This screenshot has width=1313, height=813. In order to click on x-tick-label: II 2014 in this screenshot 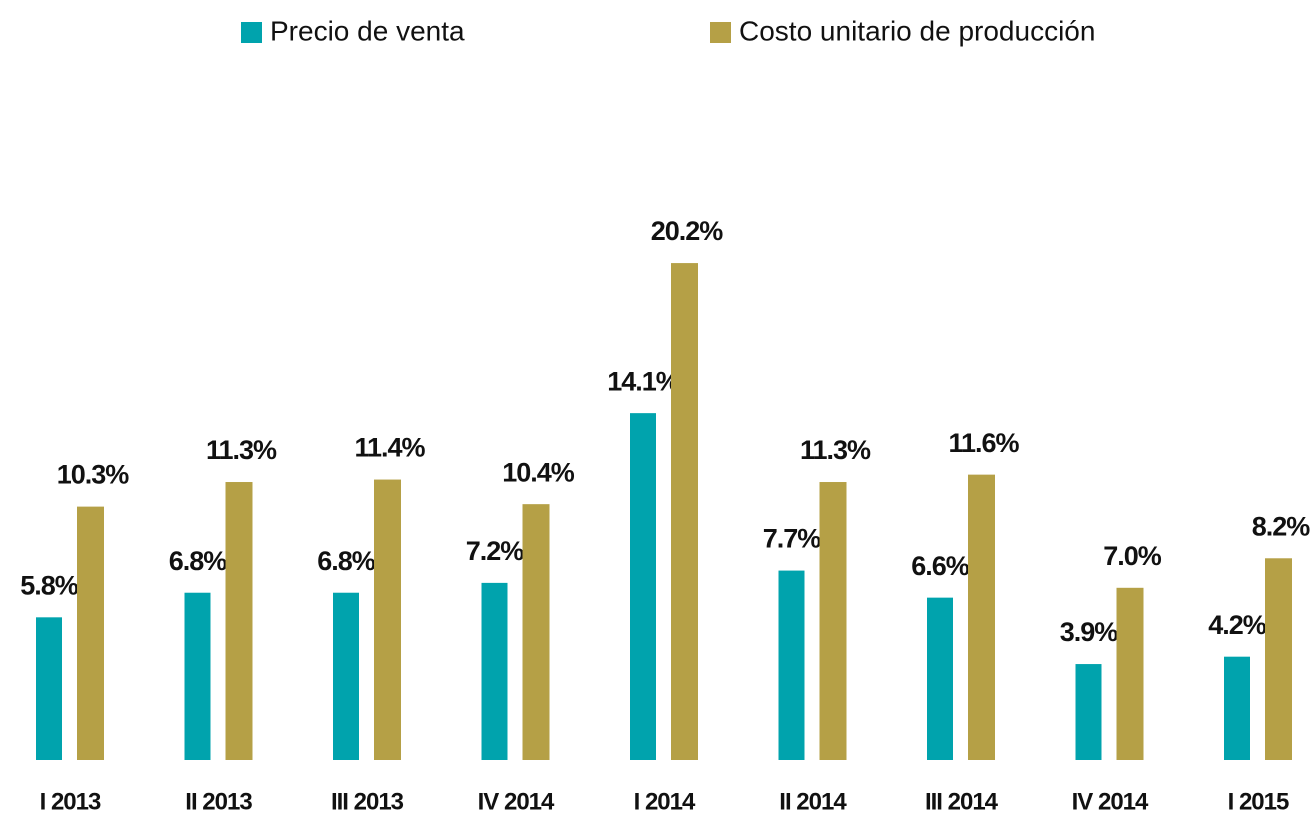, I will do `click(813, 800)`.